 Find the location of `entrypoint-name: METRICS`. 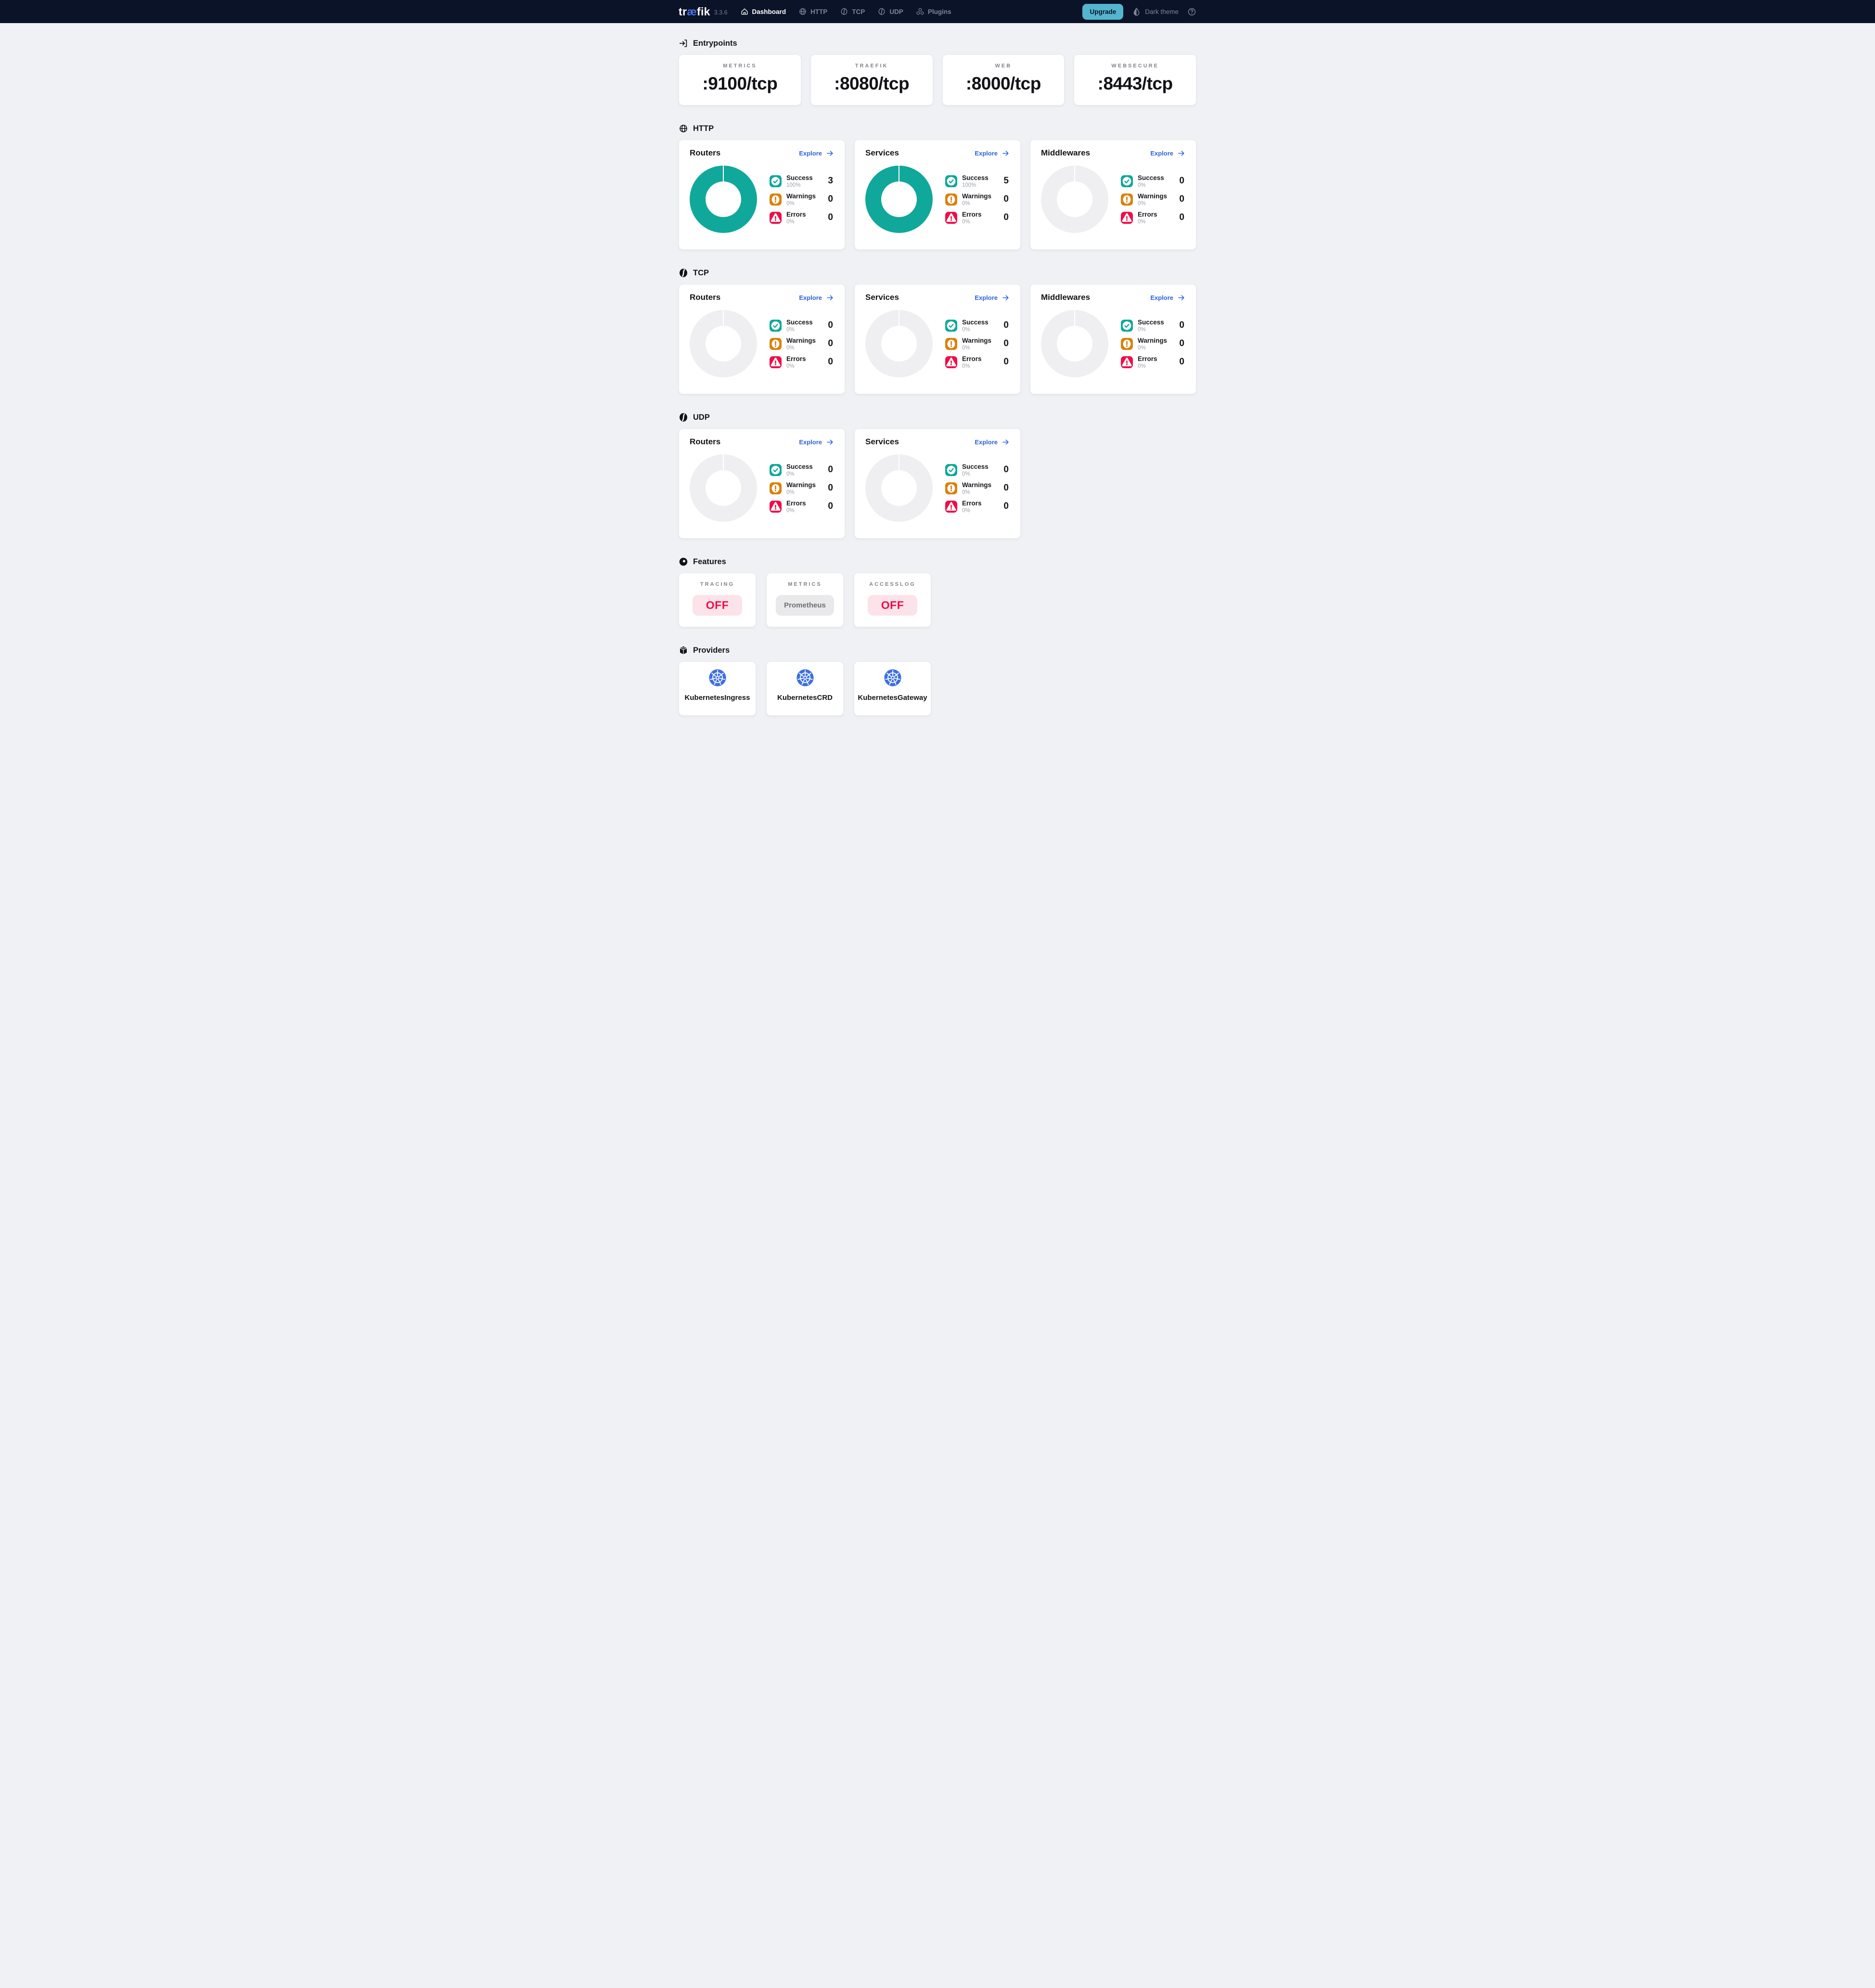

entrypoint-name: METRICS is located at coordinates (740, 66).